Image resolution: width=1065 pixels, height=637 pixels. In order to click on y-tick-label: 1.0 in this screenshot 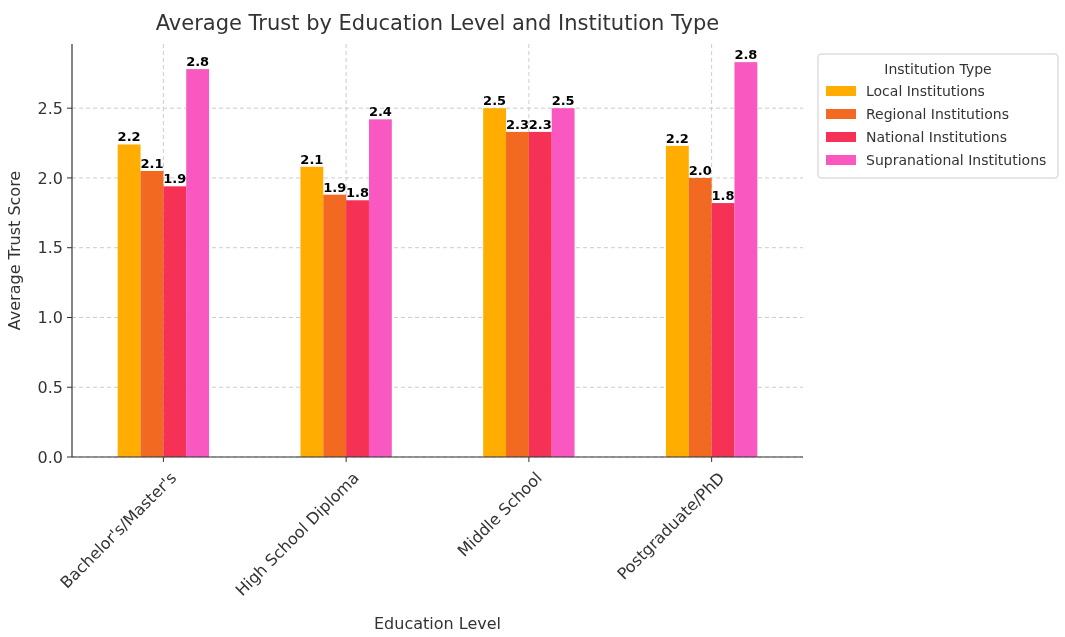, I will do `click(50, 318)`.